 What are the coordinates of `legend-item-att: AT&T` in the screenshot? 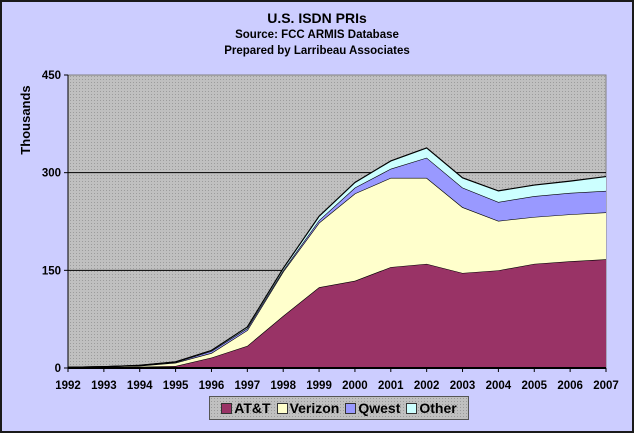 It's located at (246, 408).